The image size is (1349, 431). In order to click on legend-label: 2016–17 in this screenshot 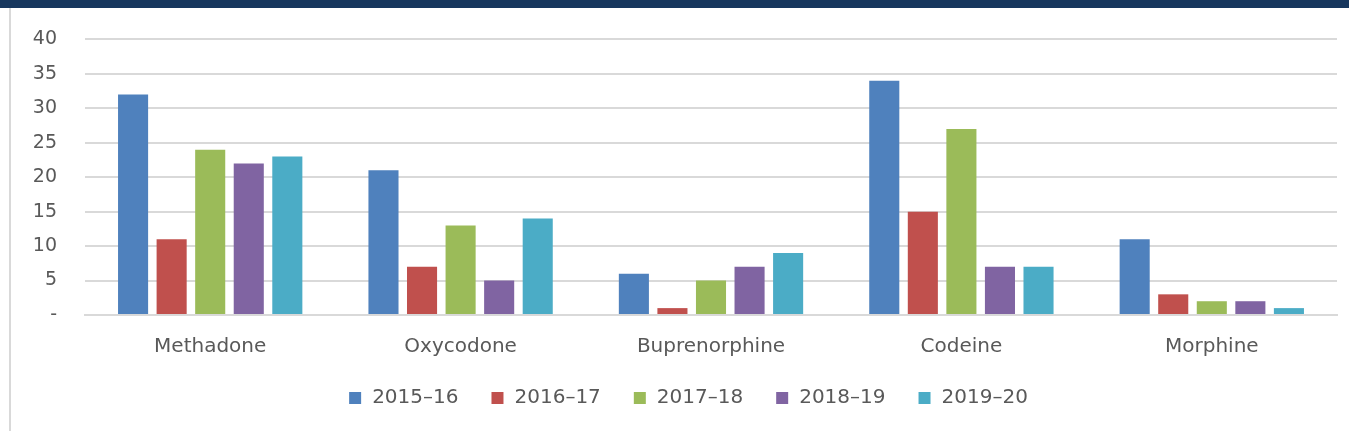, I will do `click(557, 396)`.